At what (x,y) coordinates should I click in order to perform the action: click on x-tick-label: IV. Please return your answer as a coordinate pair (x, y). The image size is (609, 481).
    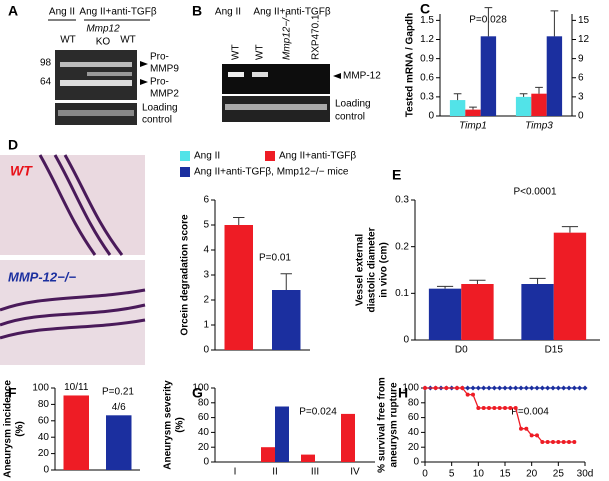
    Looking at the image, I should click on (355, 472).